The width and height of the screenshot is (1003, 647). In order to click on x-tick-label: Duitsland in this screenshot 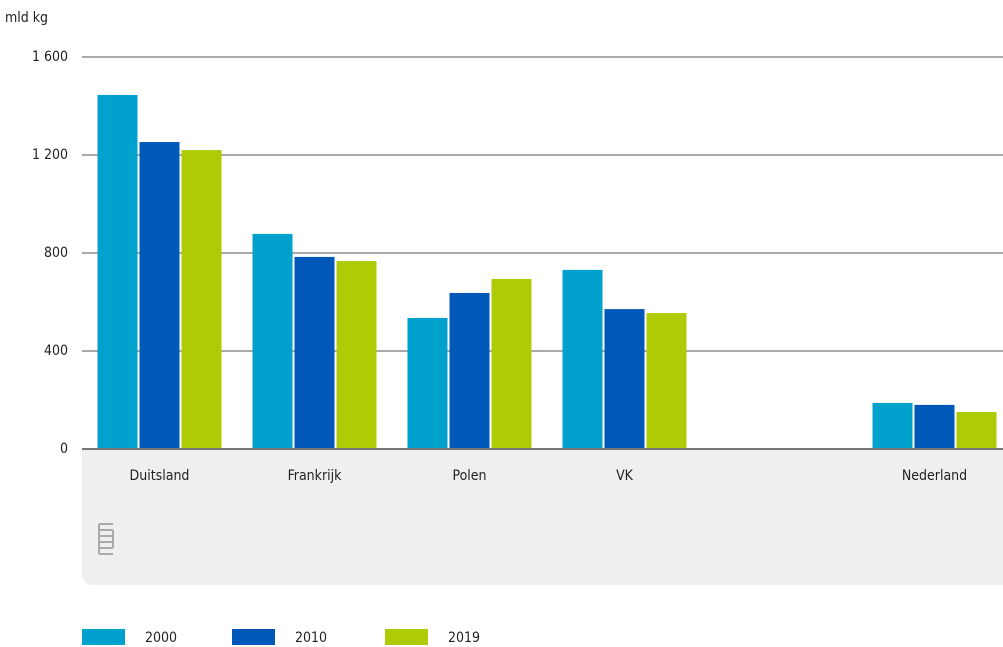, I will do `click(160, 476)`.